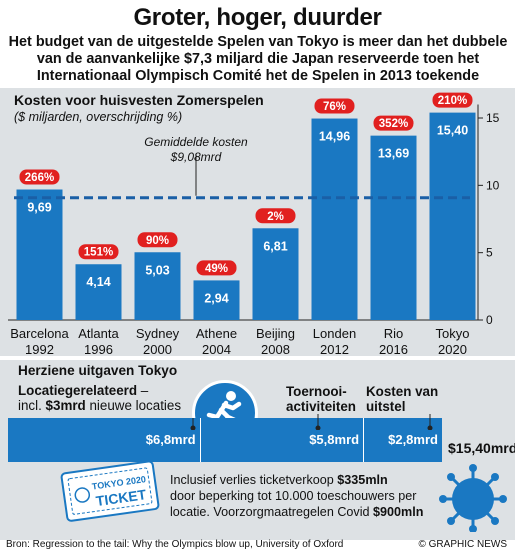  I want to click on ticket-icon: TOKYO 2020 TICKET, so click(110, 491).